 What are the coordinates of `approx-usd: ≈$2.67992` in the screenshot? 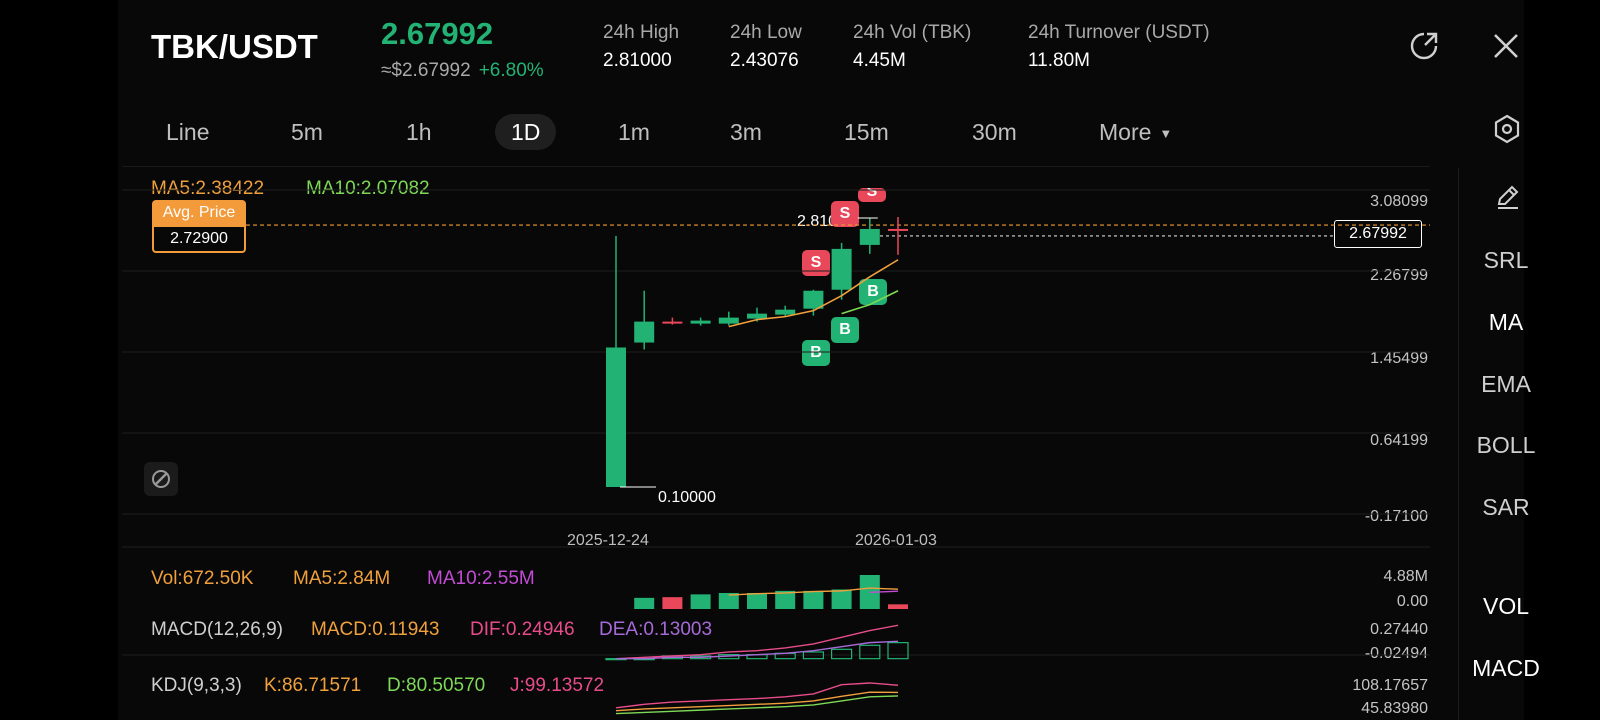 It's located at (426, 70).